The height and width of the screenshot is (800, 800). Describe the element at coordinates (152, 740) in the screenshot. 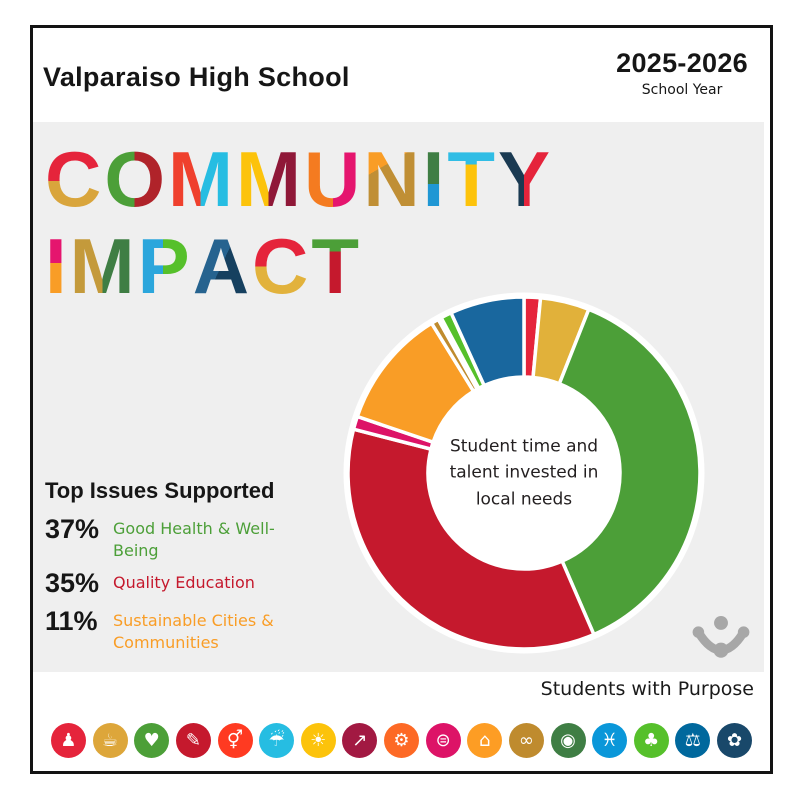

I see `sdg-3-good-health-and-well-being-icon: ♥` at that location.